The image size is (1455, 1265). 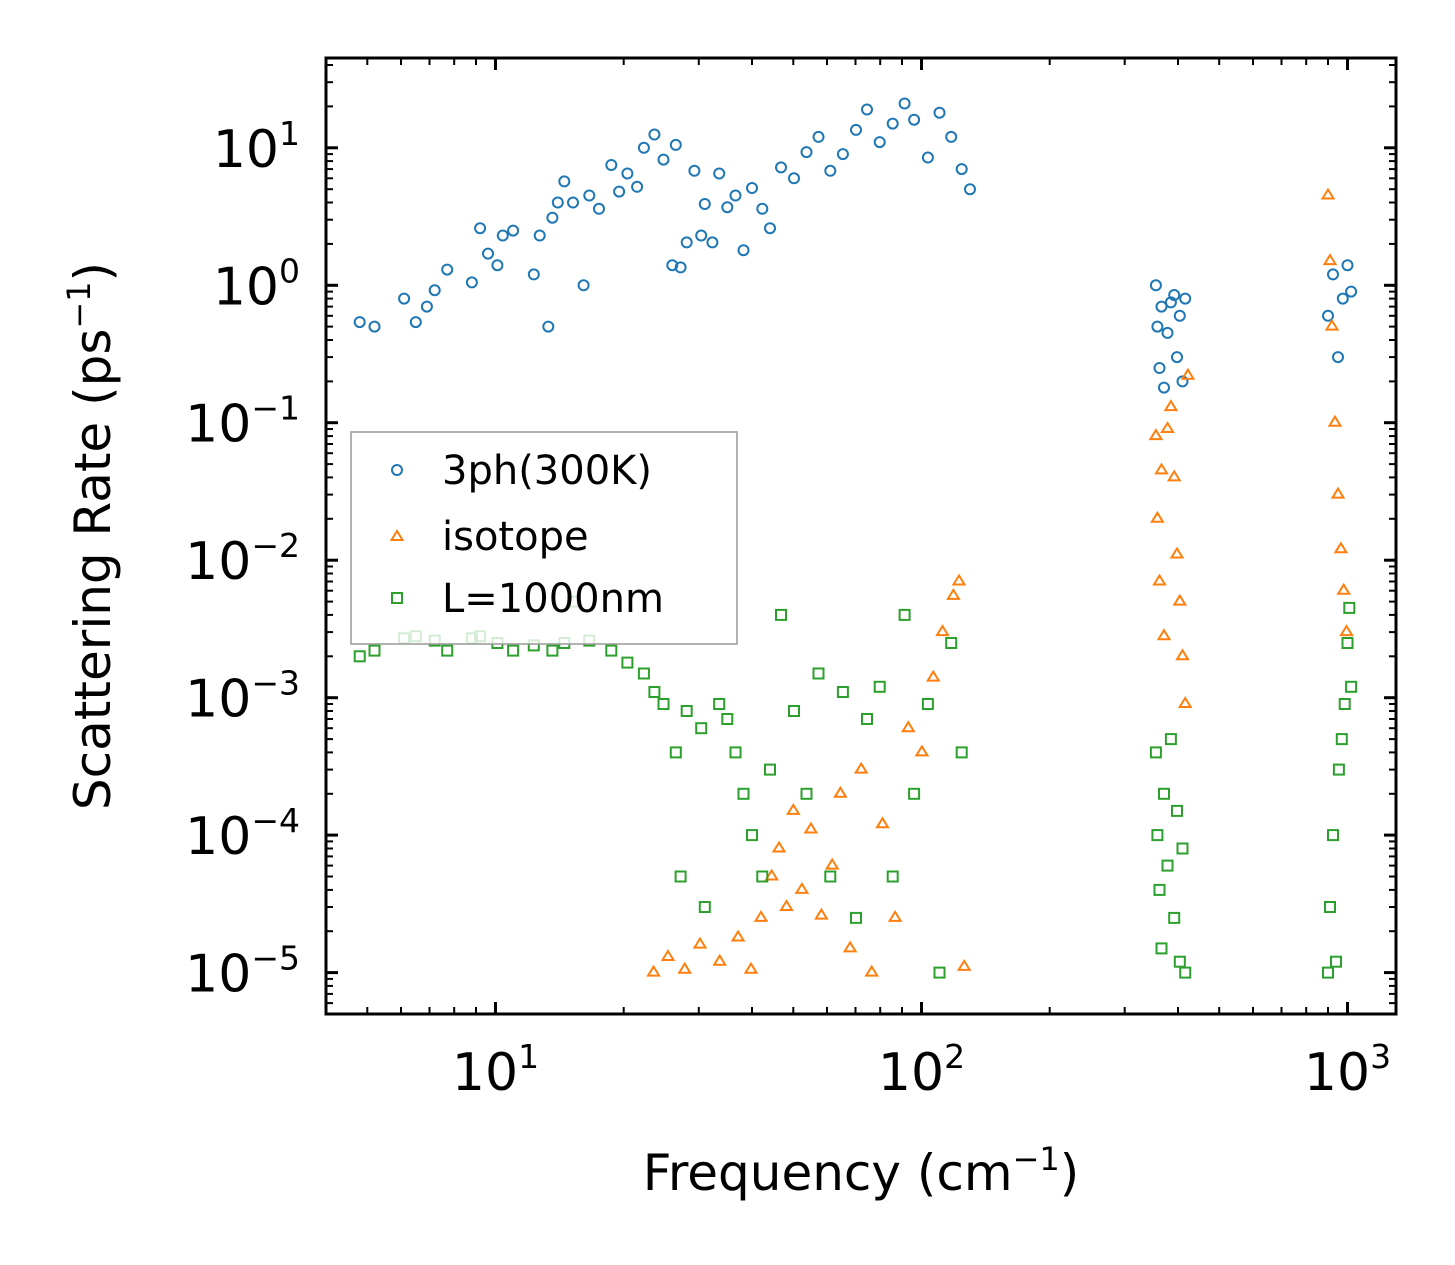 I want to click on legend-marker-3ph, so click(x=397, y=470).